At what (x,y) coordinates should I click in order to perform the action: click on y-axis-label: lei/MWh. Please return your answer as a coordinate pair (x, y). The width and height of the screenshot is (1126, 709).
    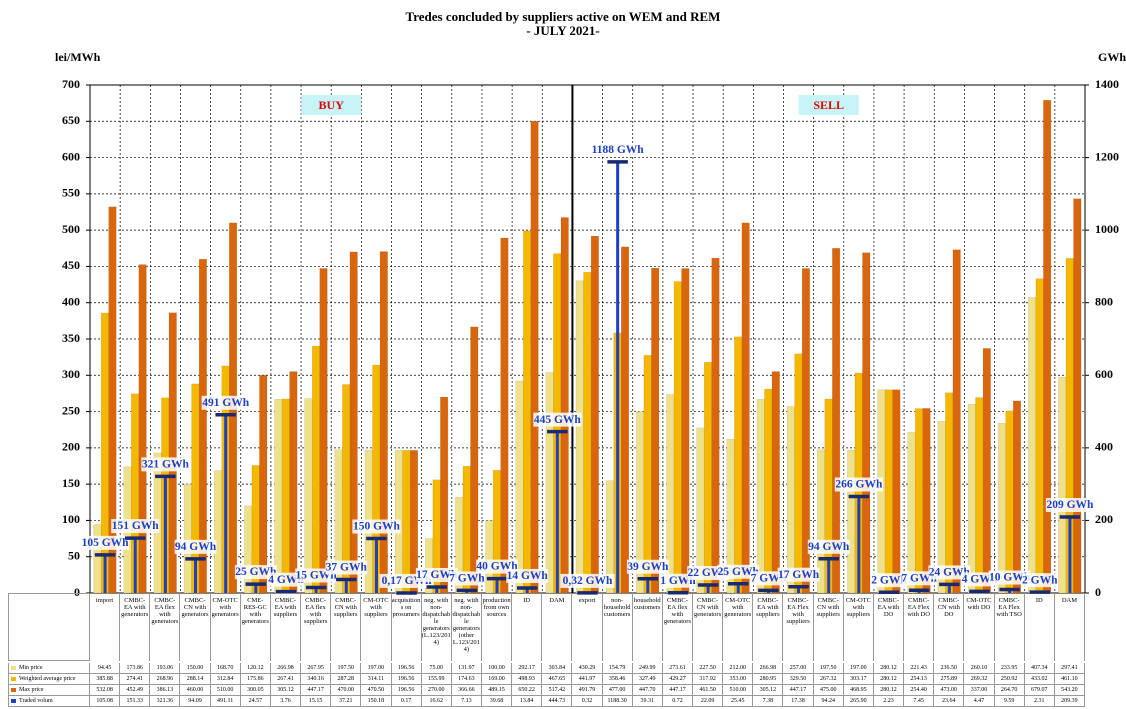
    Looking at the image, I should click on (78, 57).